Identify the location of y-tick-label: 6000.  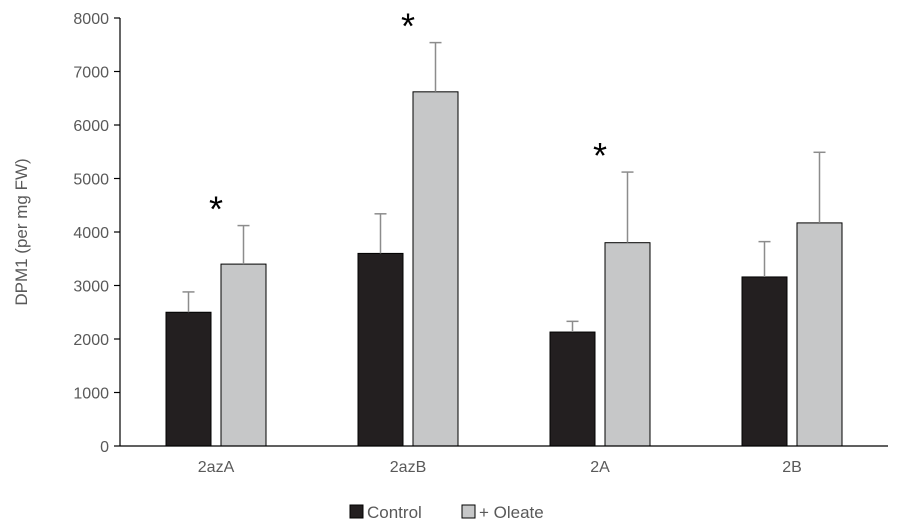
(91, 126).